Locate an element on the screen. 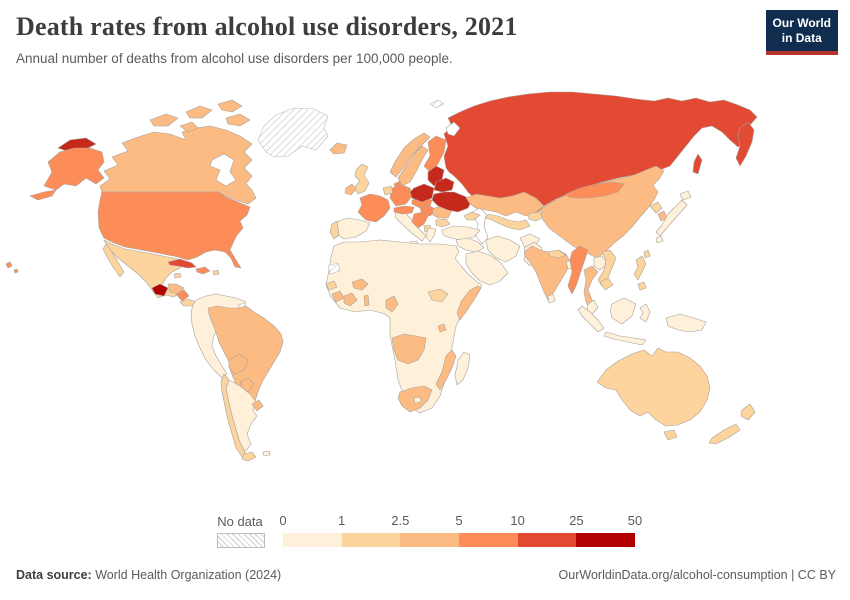  country-western-sahara is located at coordinates (334, 268).